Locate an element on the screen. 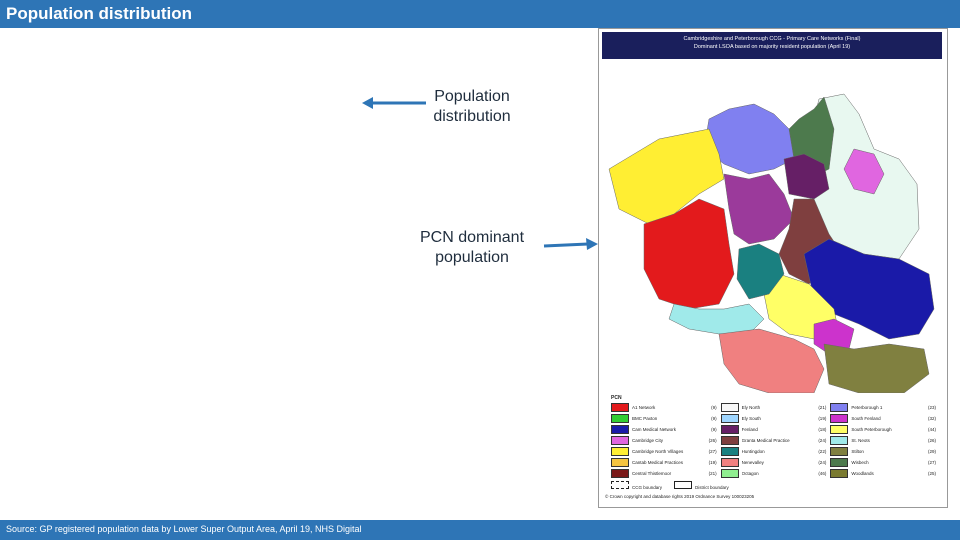  legend-label: Granta Medical Practice is located at coordinates (765, 440).